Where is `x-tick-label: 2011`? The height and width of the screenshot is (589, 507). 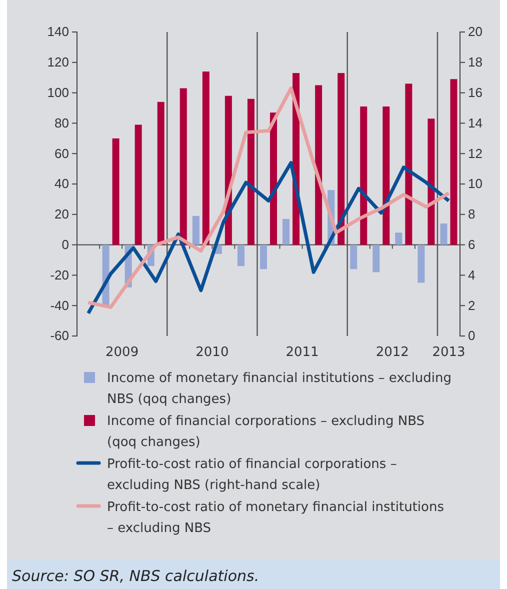 x-tick-label: 2011 is located at coordinates (302, 352).